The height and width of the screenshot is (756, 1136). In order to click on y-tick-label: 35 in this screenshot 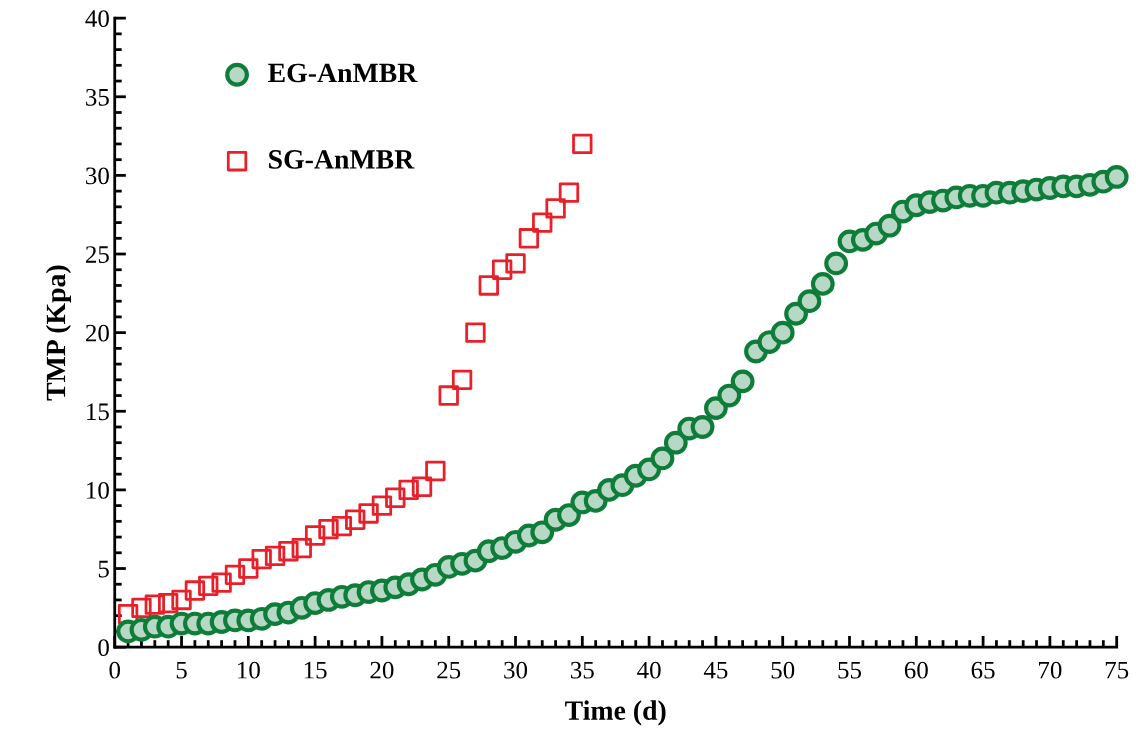, I will do `click(97, 97)`.